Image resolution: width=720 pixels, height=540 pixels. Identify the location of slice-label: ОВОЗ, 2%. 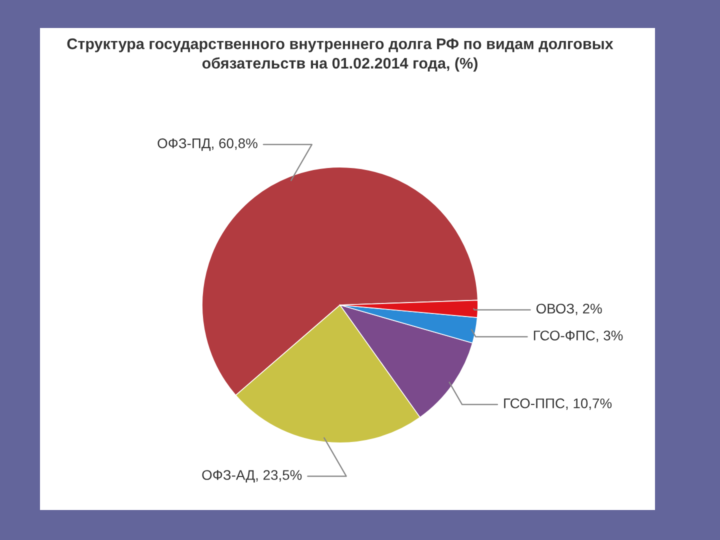
(569, 310).